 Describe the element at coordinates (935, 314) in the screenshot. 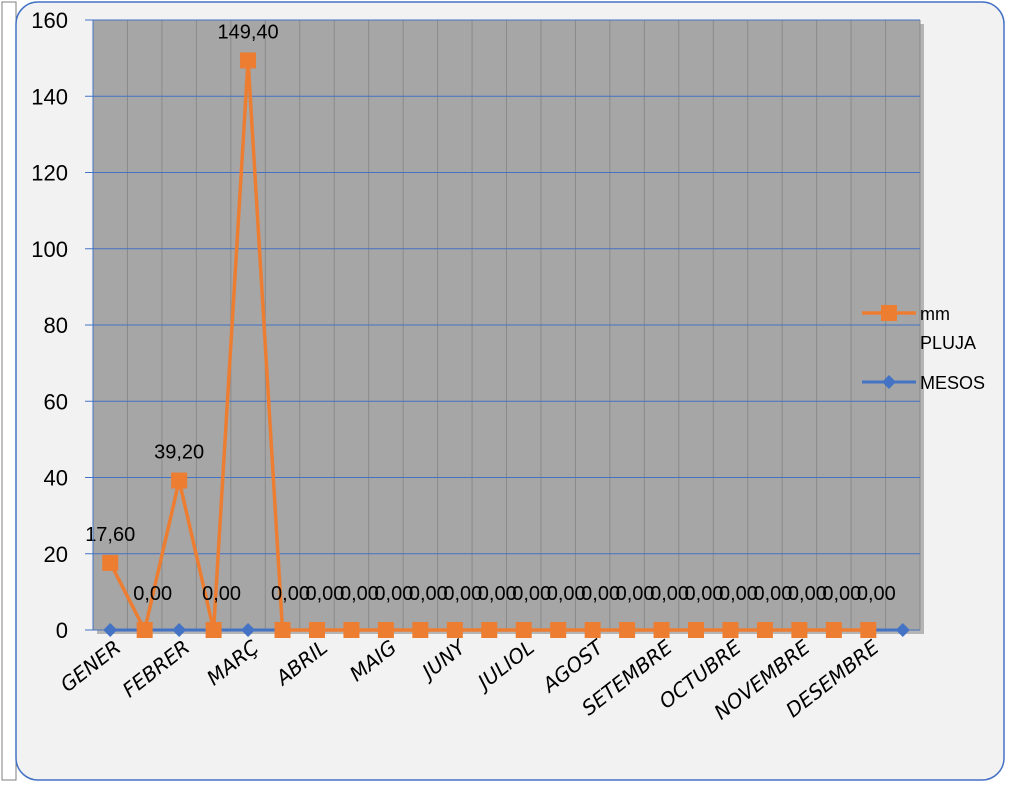

I see `legend-label-mm-pluja: mm` at that location.